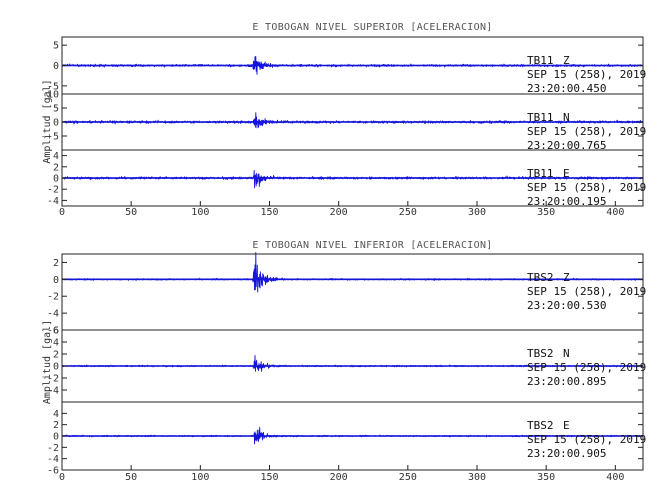  Describe the element at coordinates (372, 245) in the screenshot. I see `chart-title: E TOBOGAN NIVEL INFERIOR [ACELERACION]` at that location.